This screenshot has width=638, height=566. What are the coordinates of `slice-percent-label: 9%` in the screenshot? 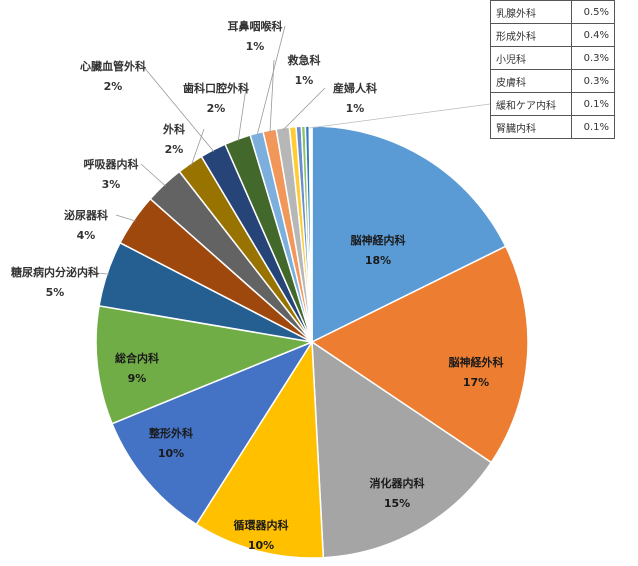 It's located at (137, 378).